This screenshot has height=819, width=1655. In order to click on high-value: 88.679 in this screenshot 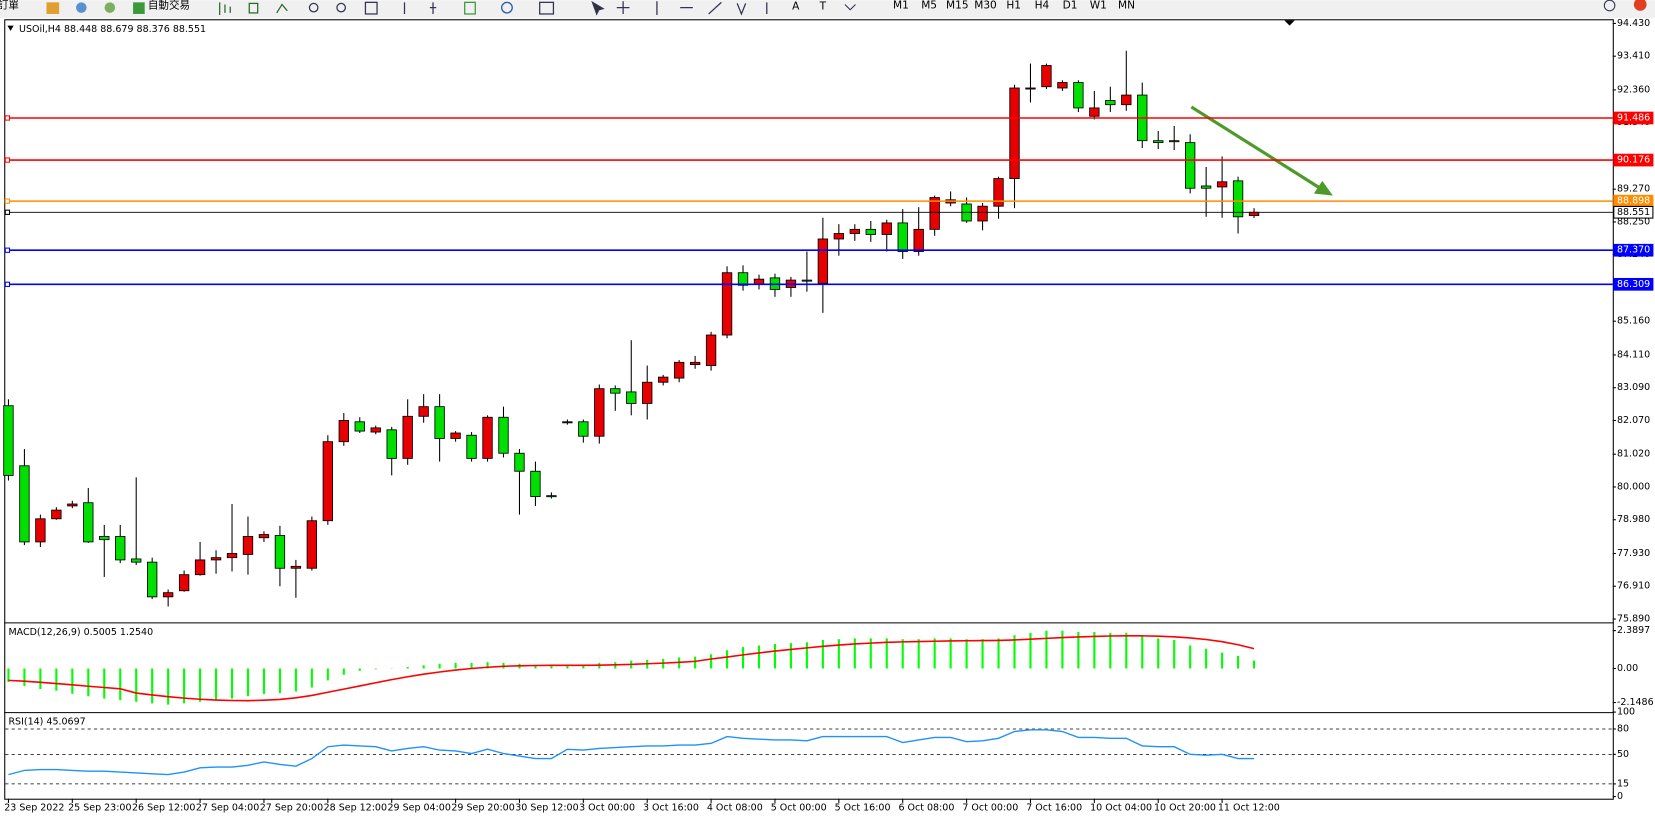, I will do `click(116, 28)`.